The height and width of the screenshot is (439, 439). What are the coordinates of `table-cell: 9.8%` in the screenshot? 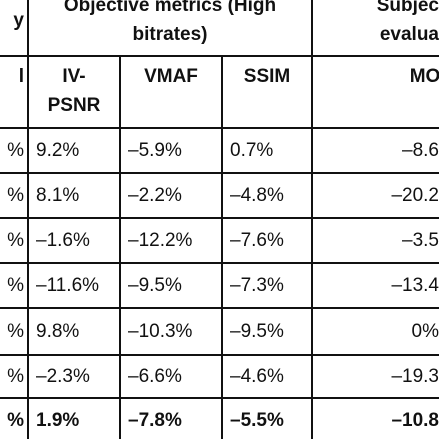 It's located at (74, 331).